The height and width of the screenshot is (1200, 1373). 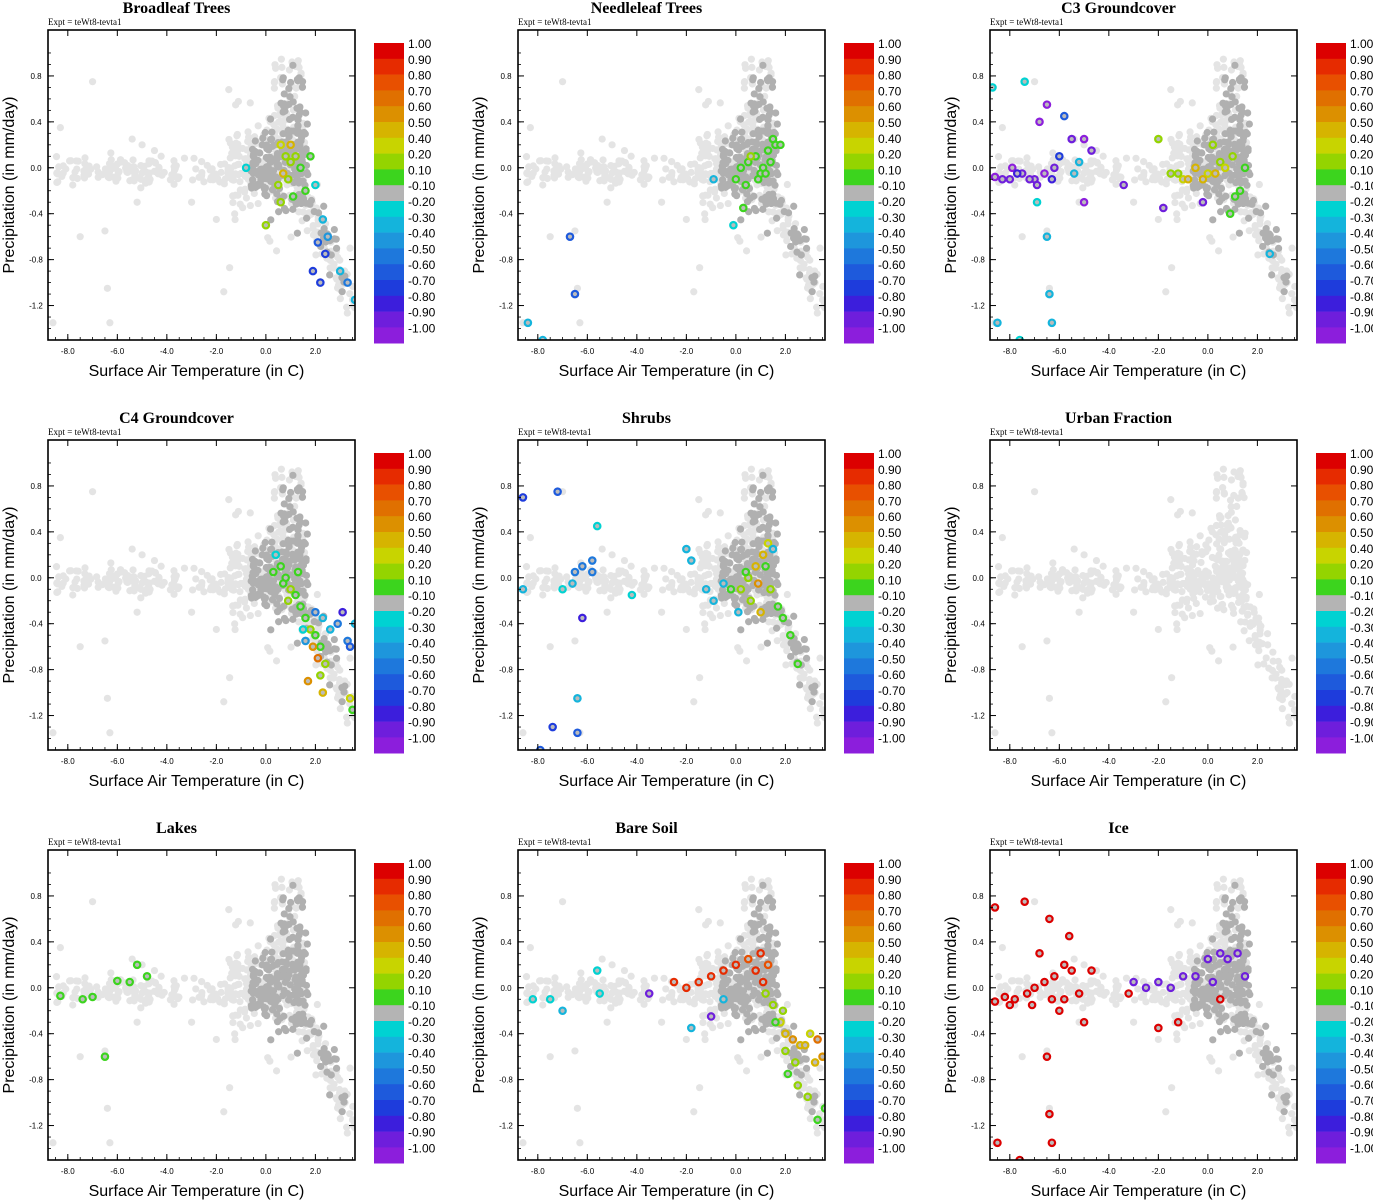 I want to click on expt-label: Expt = teWt8-tevta1, so click(x=1027, y=432).